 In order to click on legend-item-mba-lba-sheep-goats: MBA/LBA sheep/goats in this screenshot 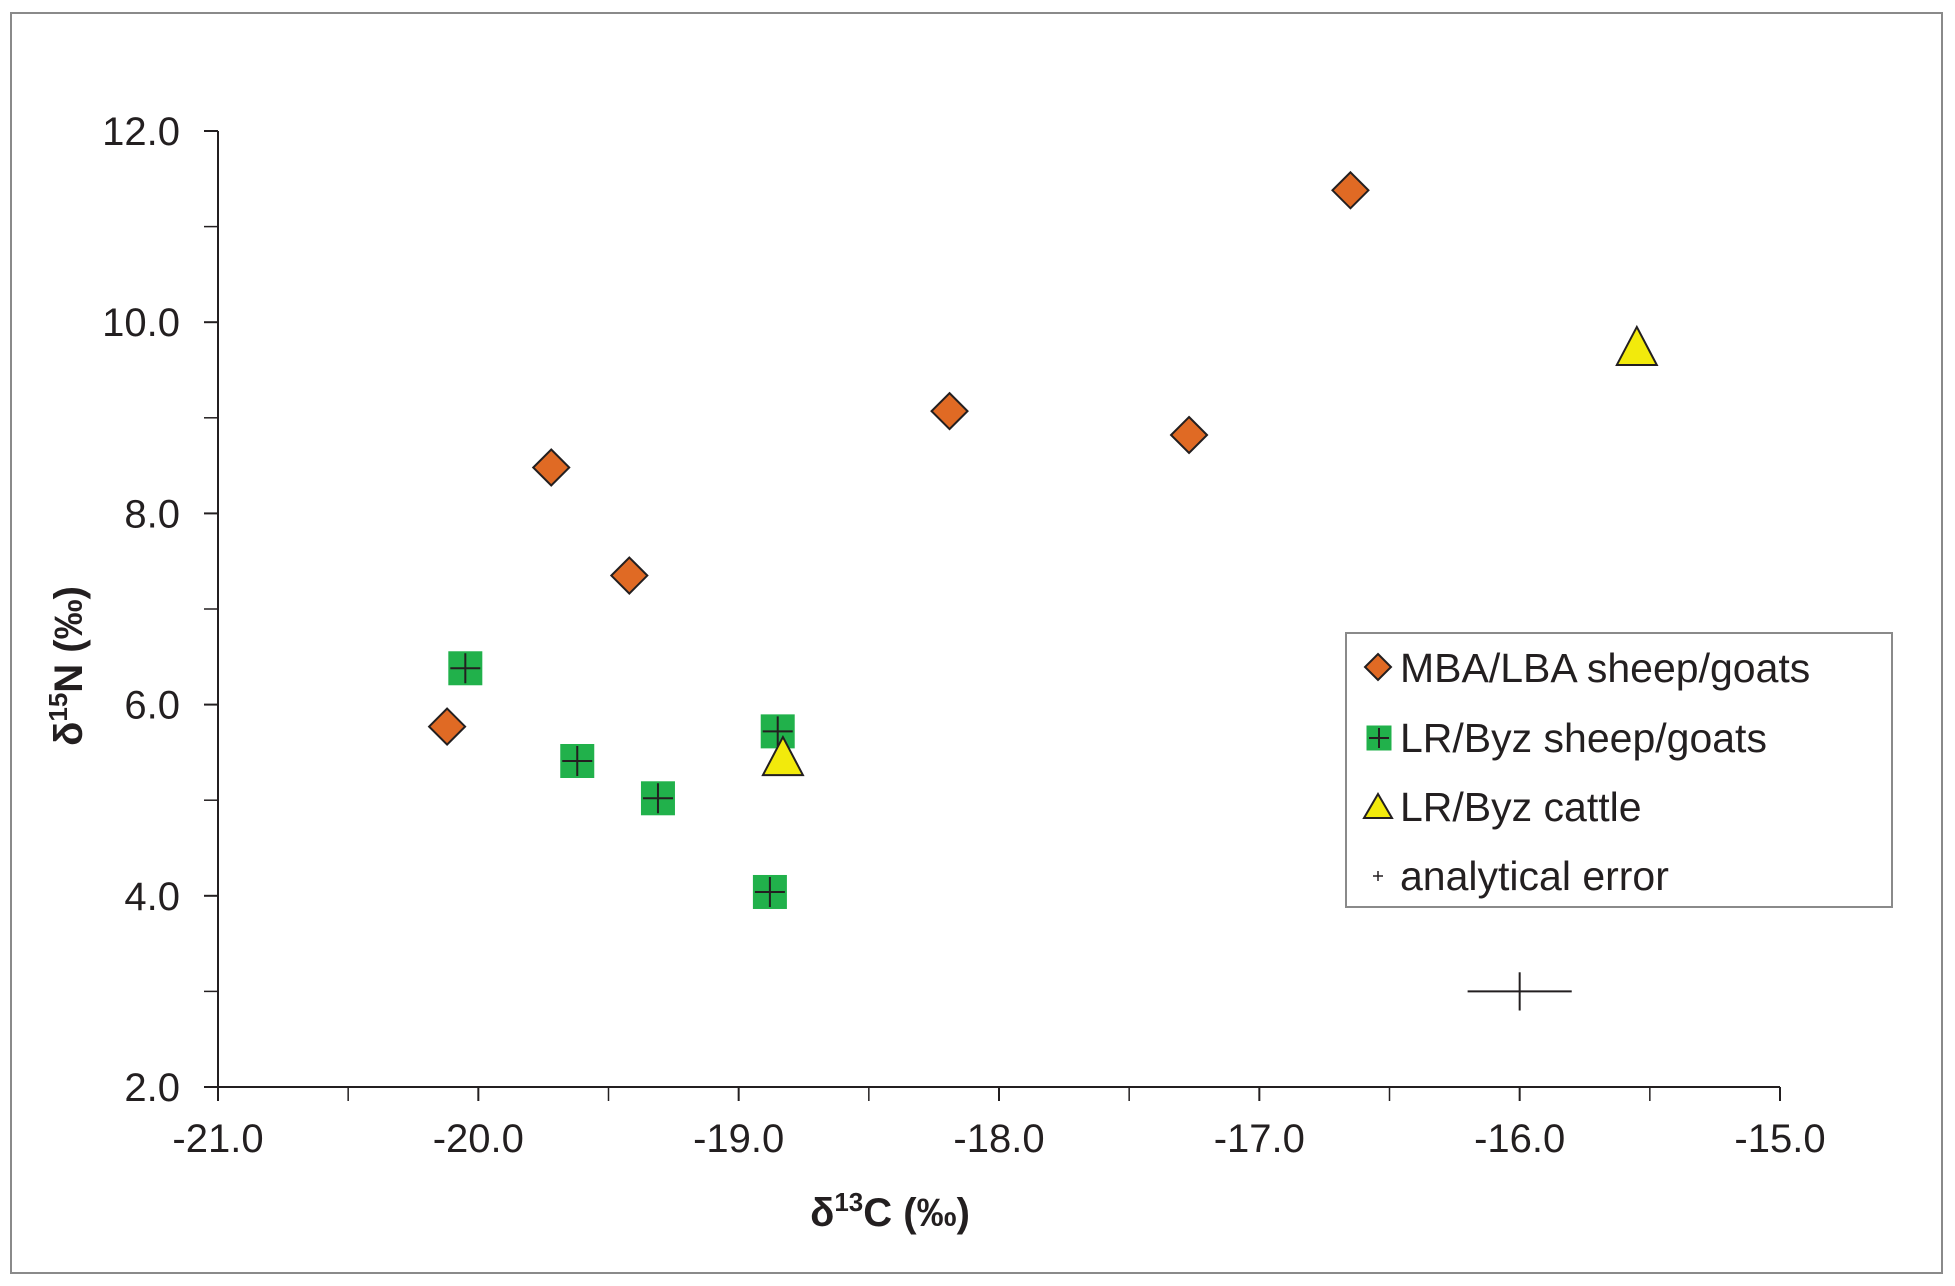, I will do `click(1586, 668)`.